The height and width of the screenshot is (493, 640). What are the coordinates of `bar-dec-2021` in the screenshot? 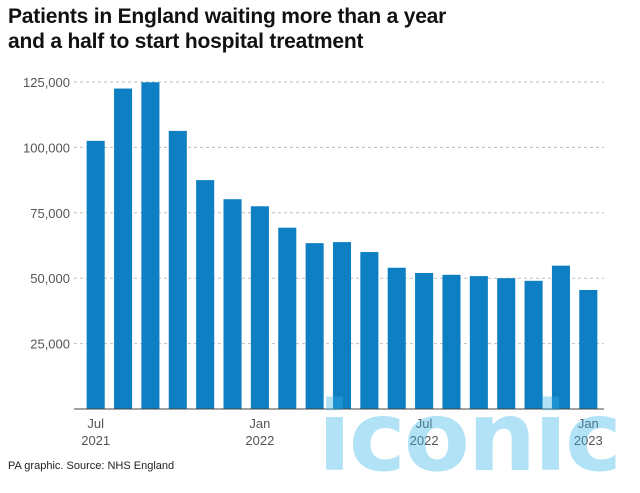 It's located at (232, 304).